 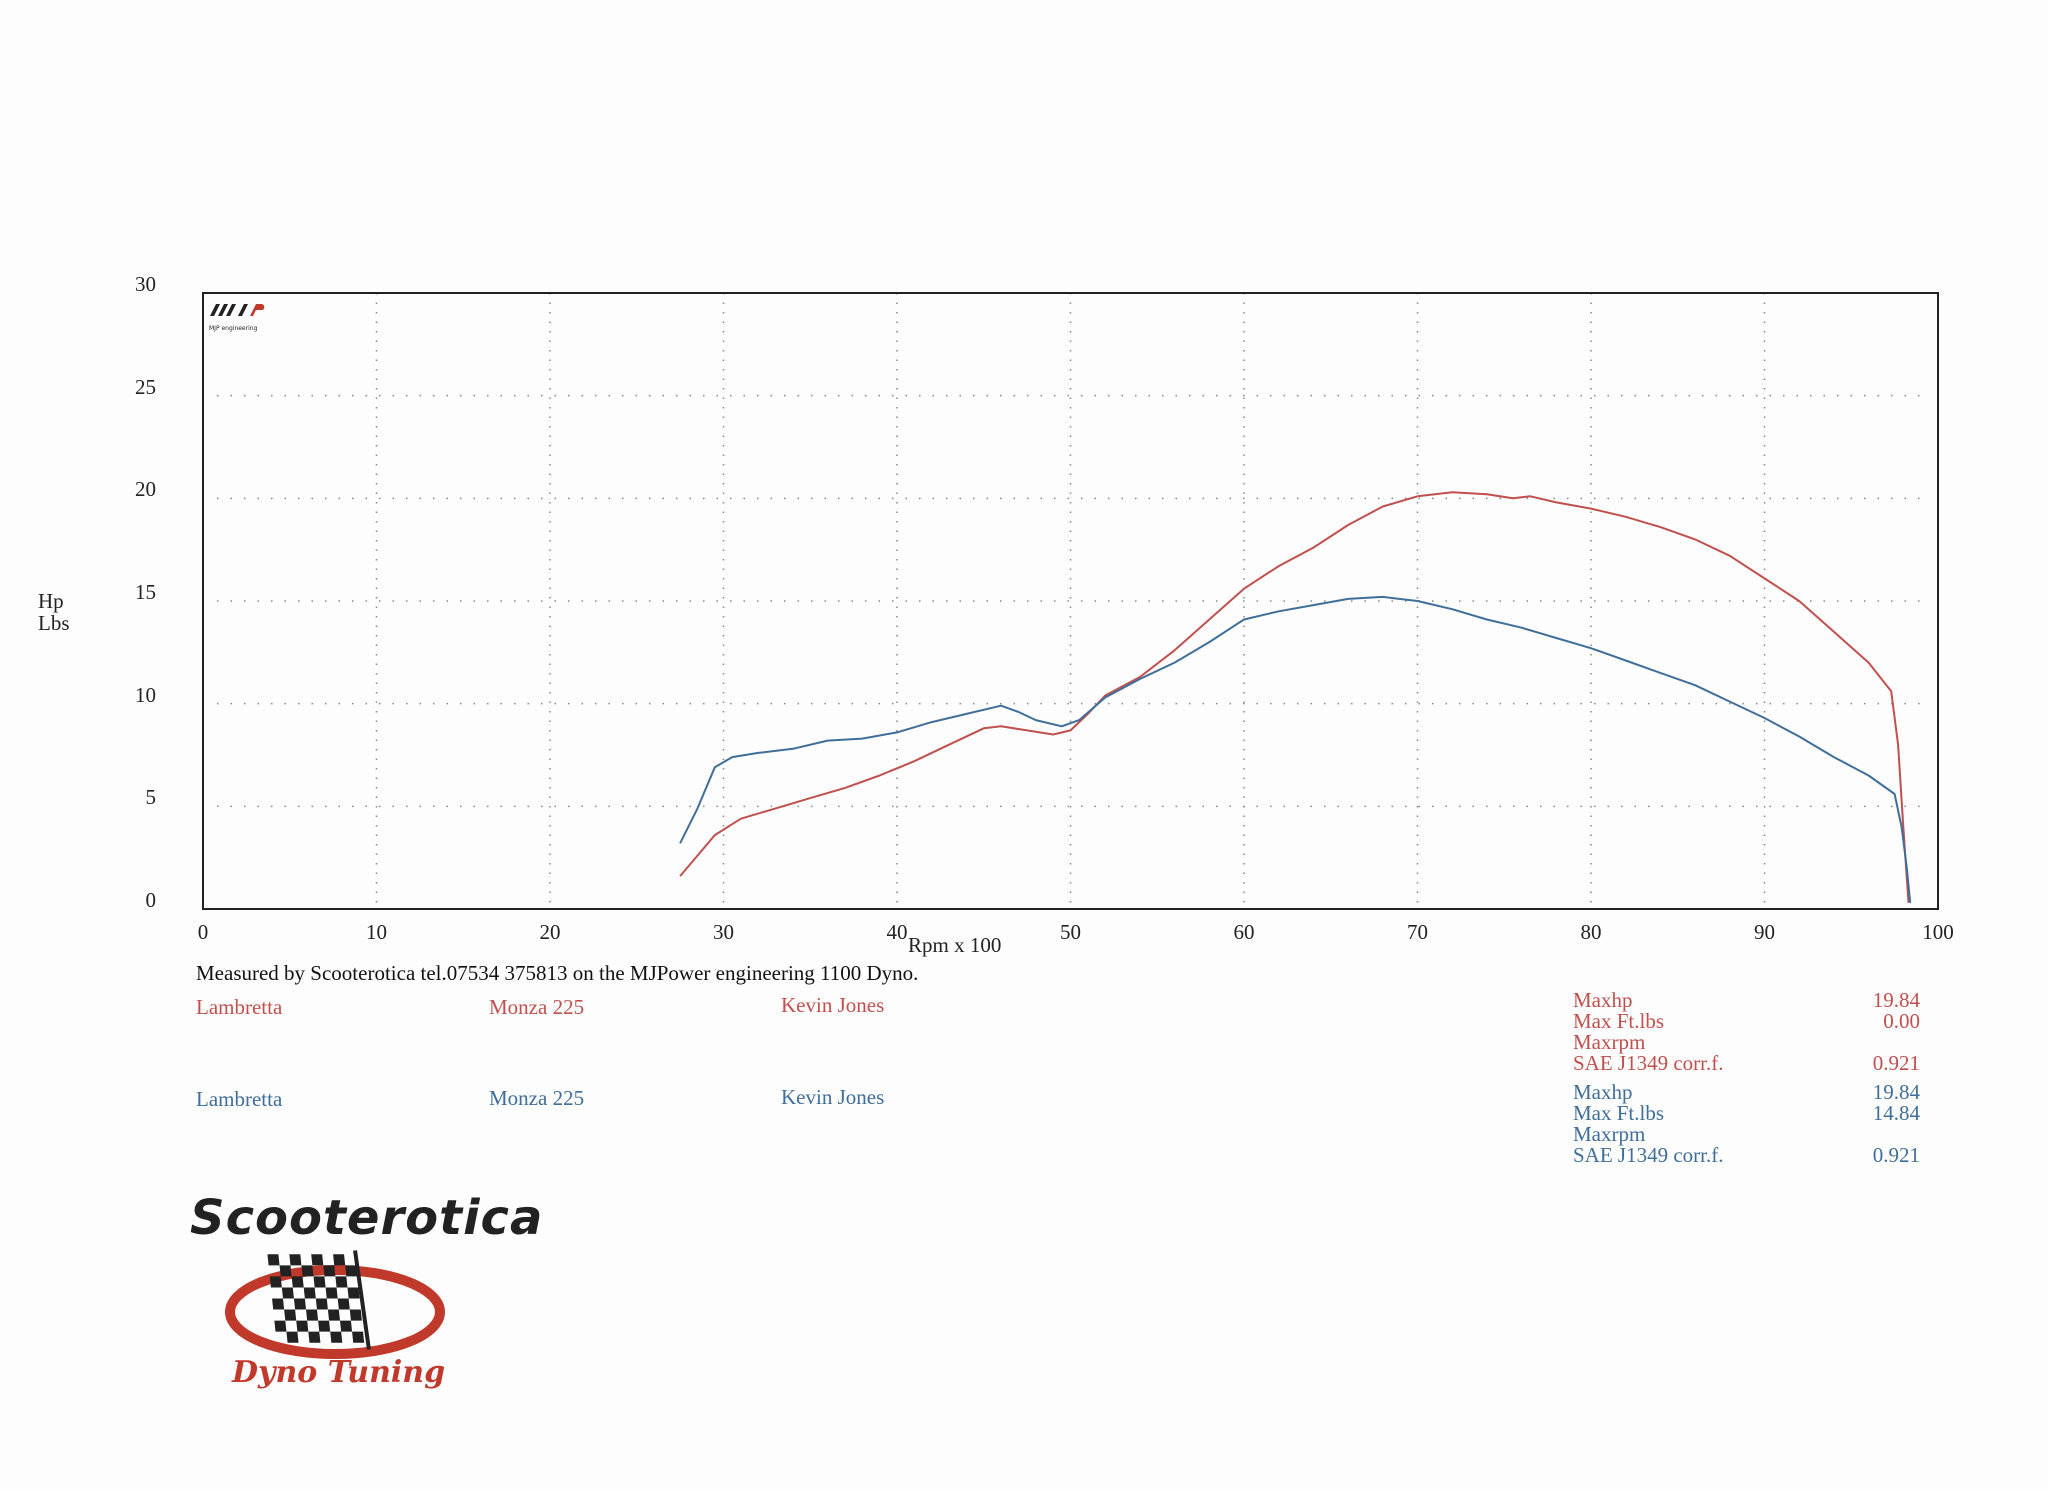 I want to click on y-axis-label-line-1: Hp, so click(x=51, y=601).